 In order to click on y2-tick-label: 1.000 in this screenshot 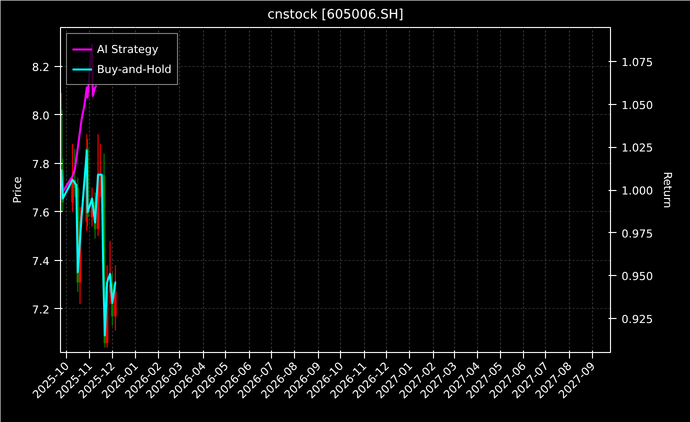, I will do `click(637, 191)`.